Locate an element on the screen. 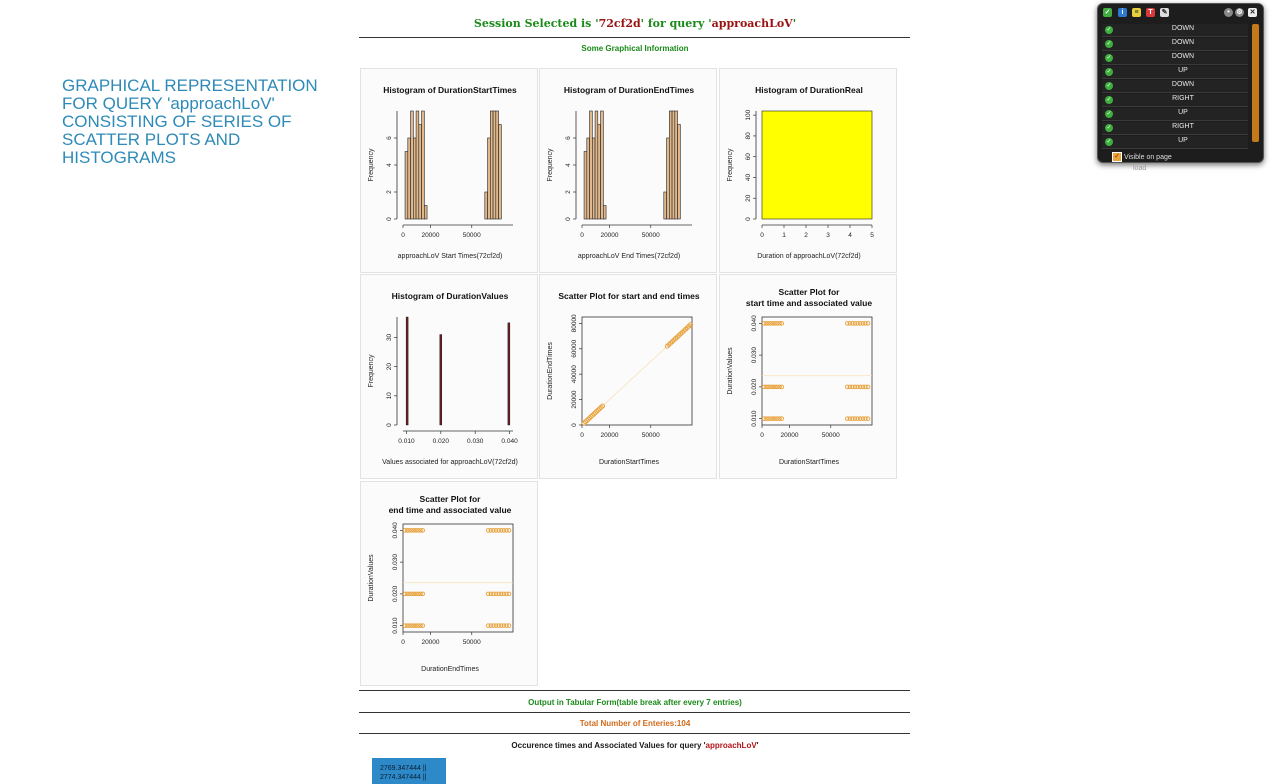 The image size is (1271, 784). y-tick-label: 0 is located at coordinates (748, 219).